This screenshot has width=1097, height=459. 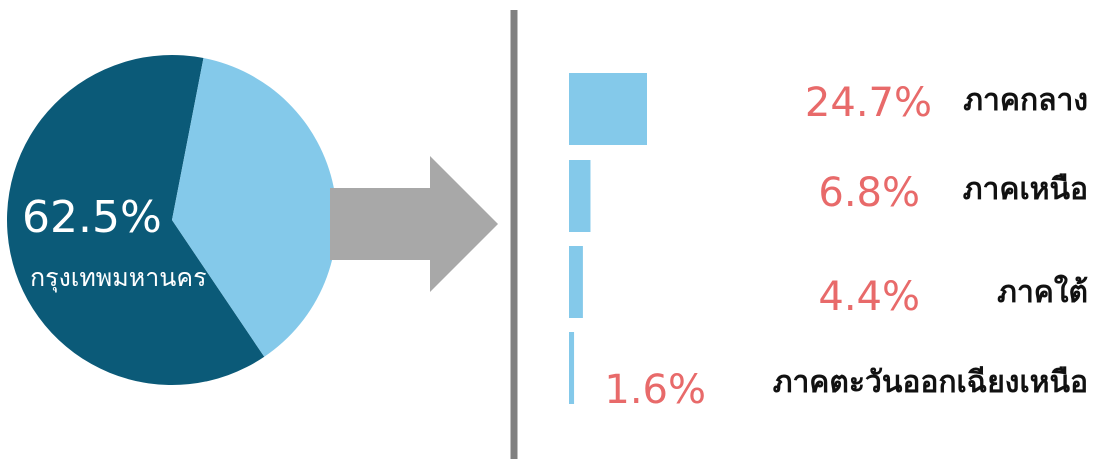 I want to click on bar-category-label: ภาคตะวันออกเฉียงเหนือ, so click(x=930, y=382).